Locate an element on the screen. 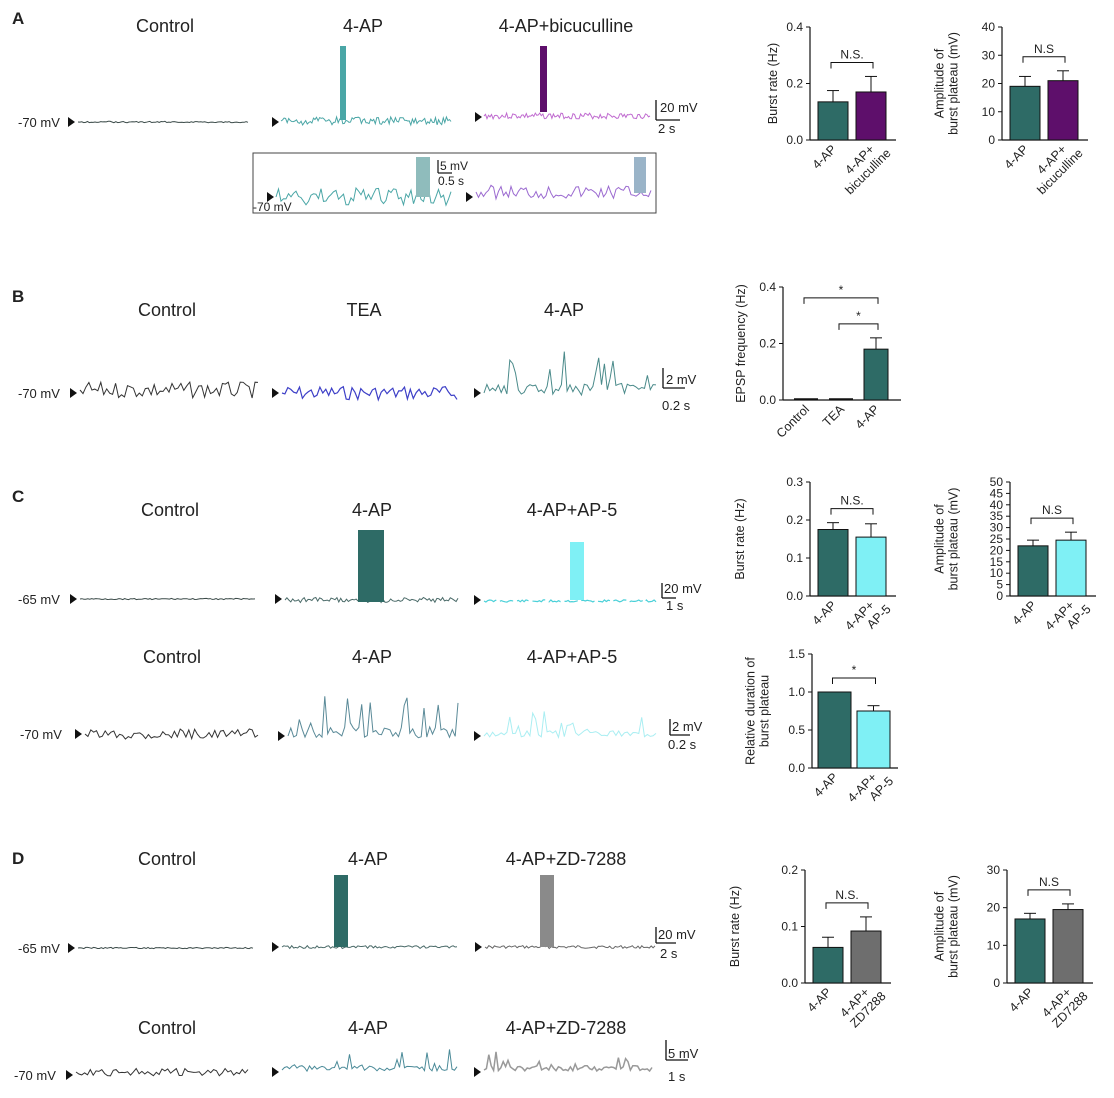 The height and width of the screenshot is (1098, 1114). panel-c-row1-burst-ap5 is located at coordinates (577, 571).